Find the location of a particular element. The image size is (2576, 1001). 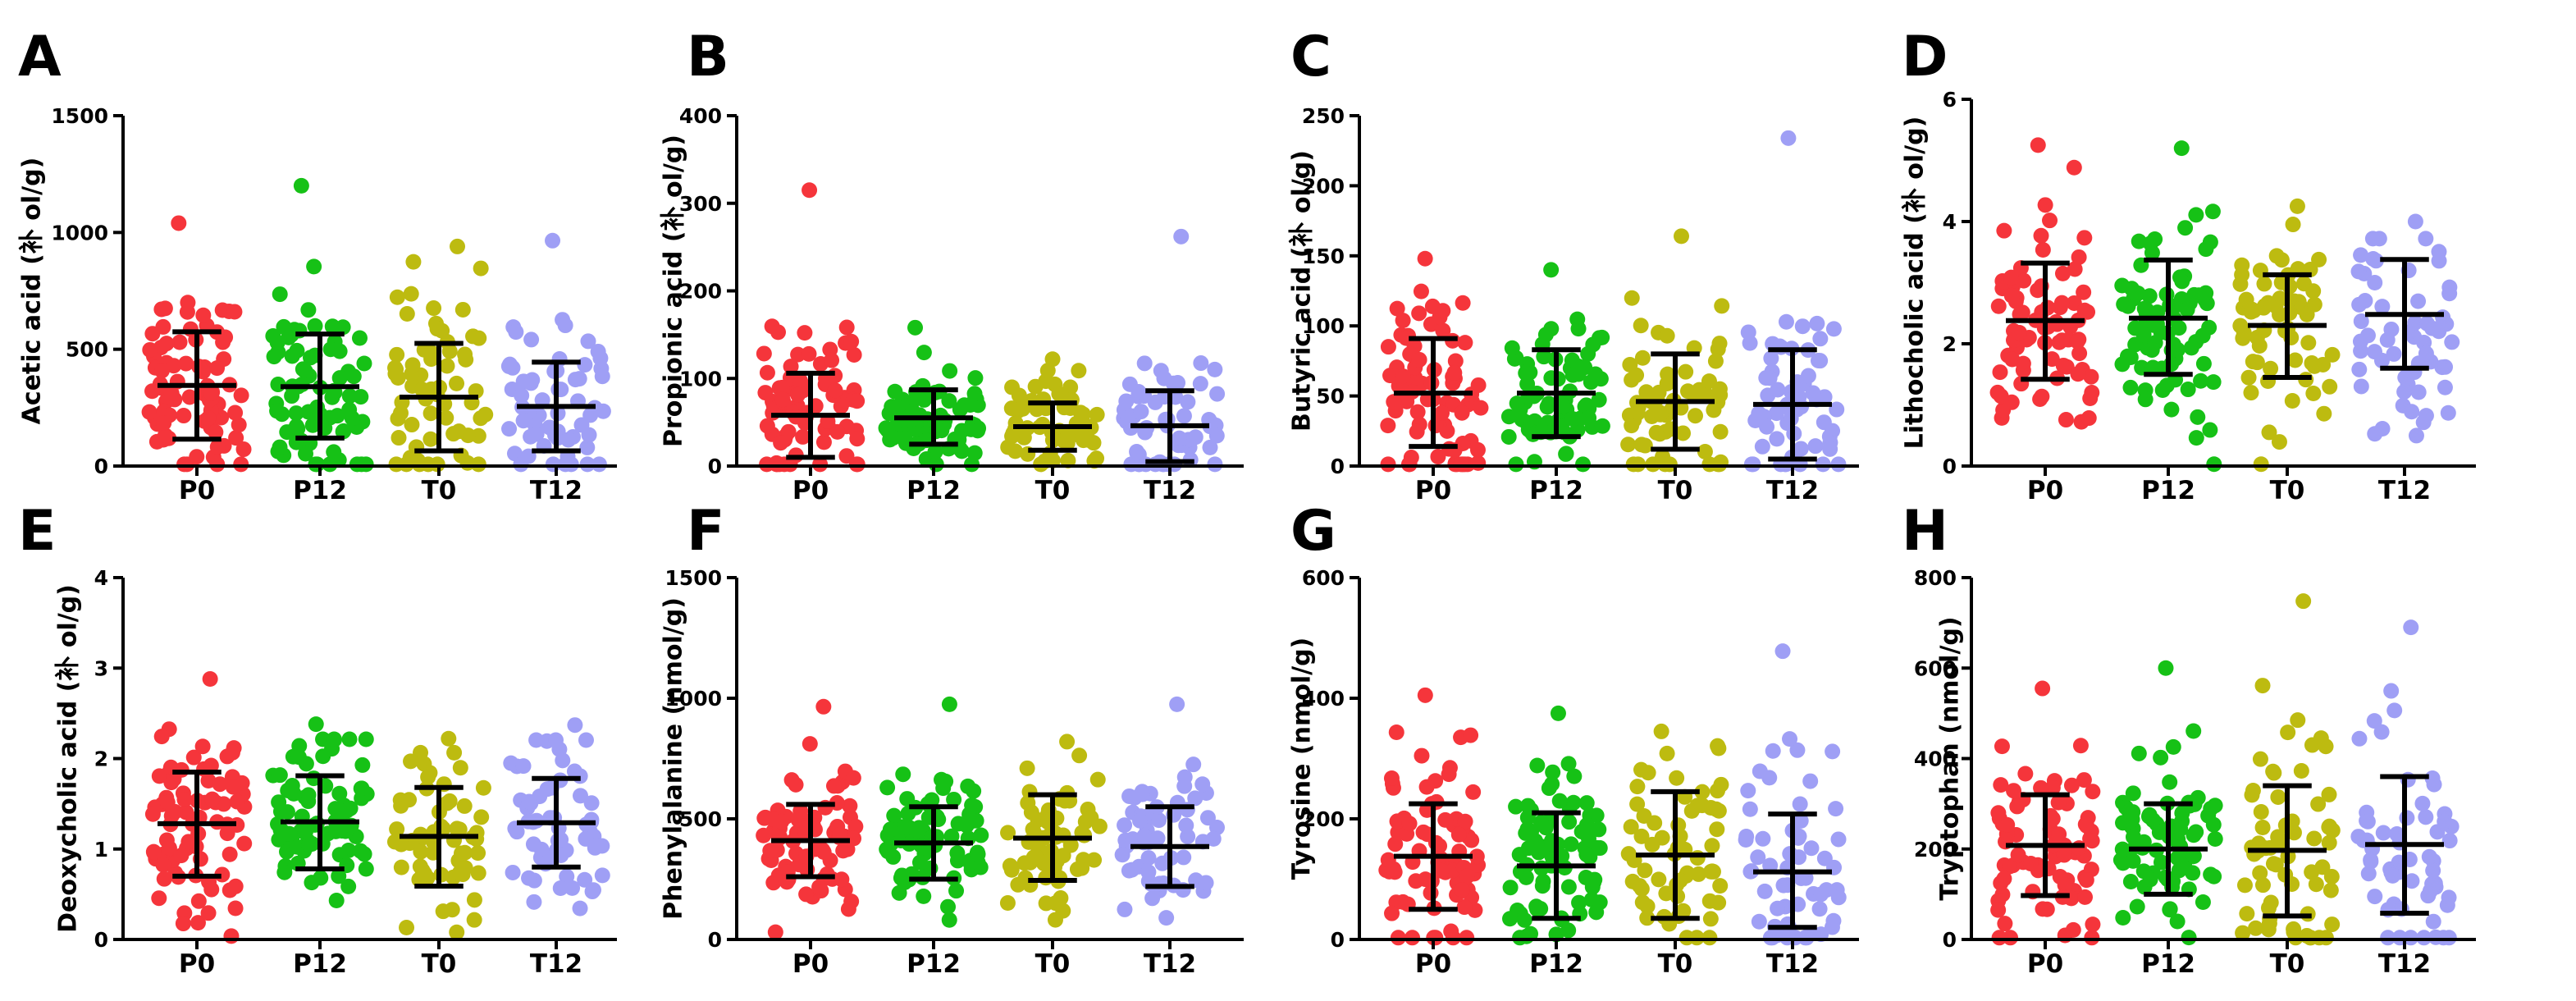

y-tick-label: 200 is located at coordinates (701, 292).